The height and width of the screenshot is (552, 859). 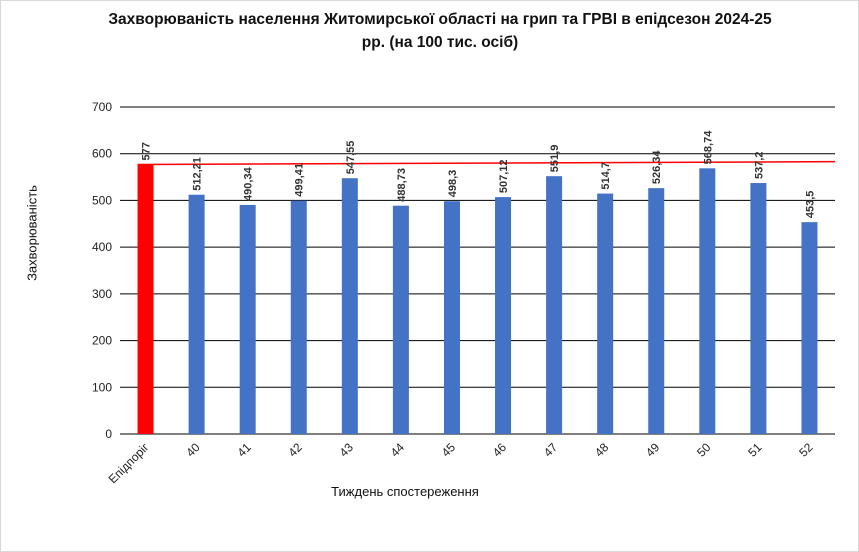 I want to click on data-label: 577, so click(x=147, y=151).